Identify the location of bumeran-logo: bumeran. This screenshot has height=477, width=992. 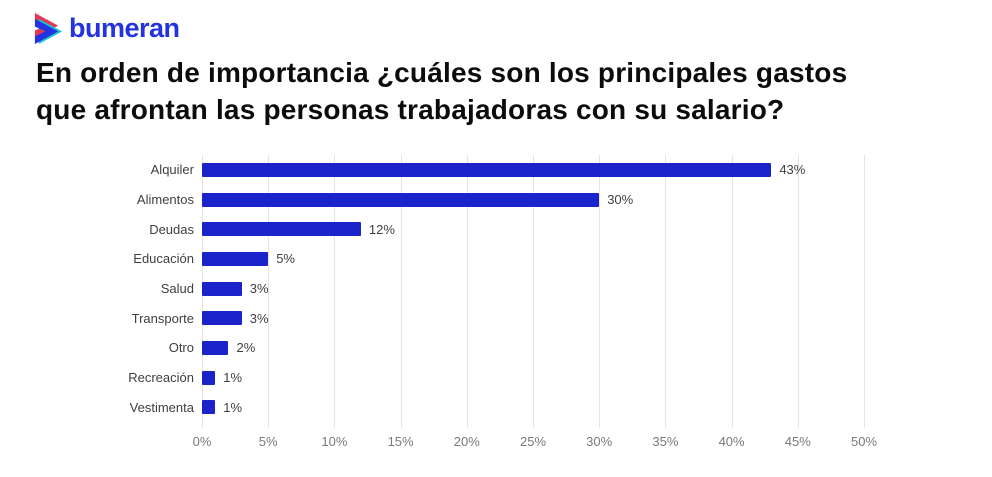
(496, 28).